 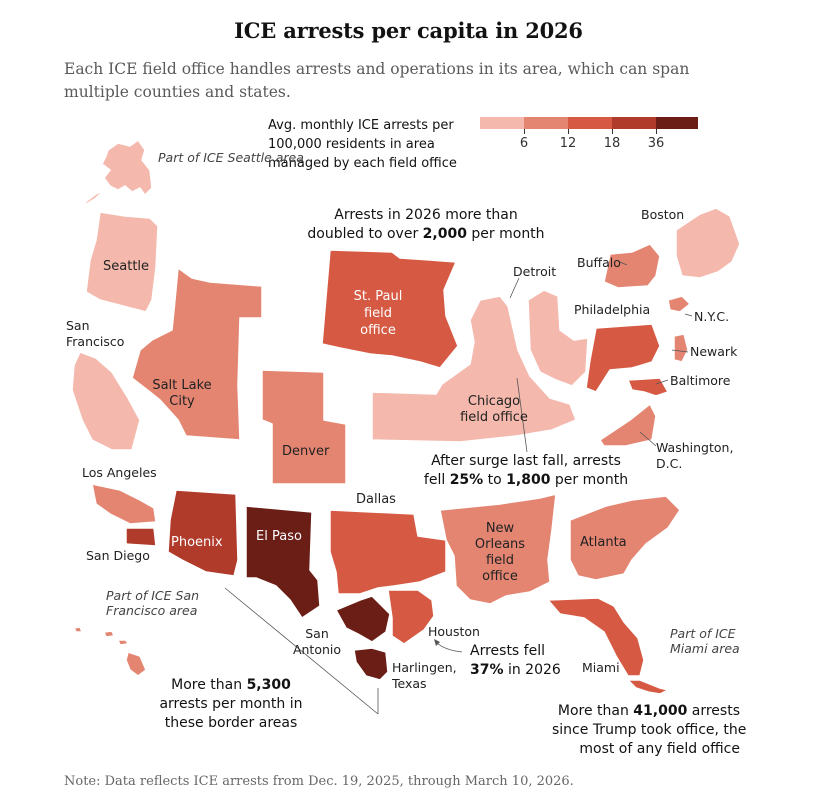 What do you see at coordinates (700, 380) in the screenshot?
I see `label-baltimore: Baltimore` at bounding box center [700, 380].